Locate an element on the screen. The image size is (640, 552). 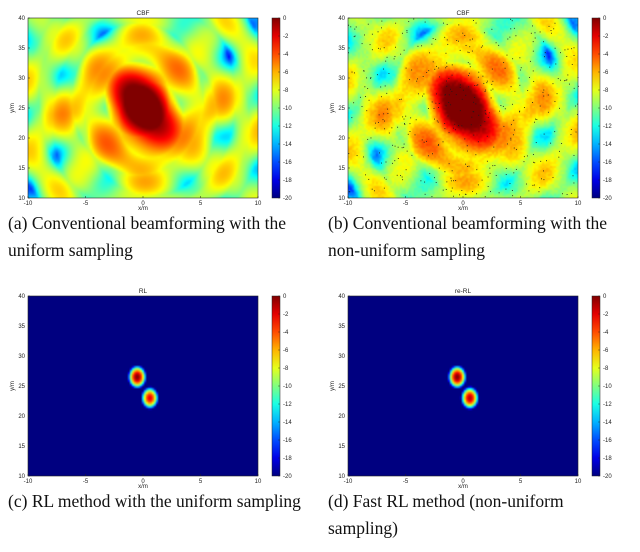
caption-c: (c) RL method with the uniform sampling is located at coordinates (160, 501).